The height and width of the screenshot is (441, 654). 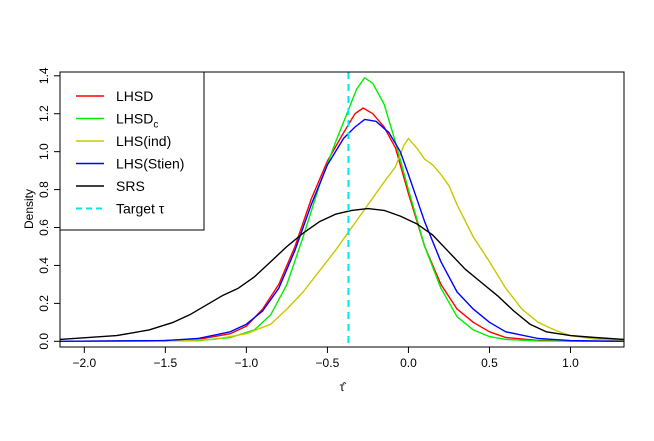 I want to click on x-tick-label: 1.0, so click(x=570, y=363).